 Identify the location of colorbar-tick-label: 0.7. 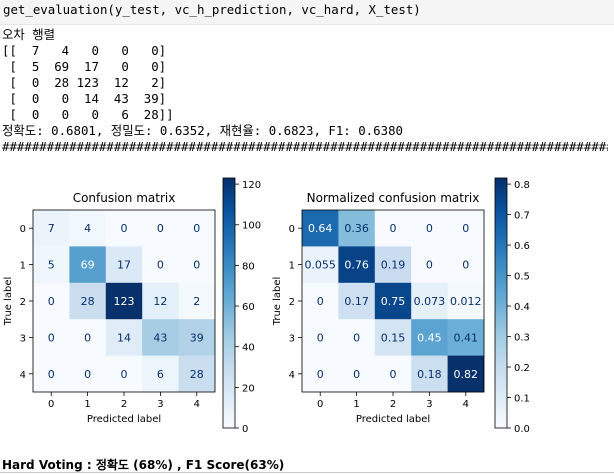
(522, 216).